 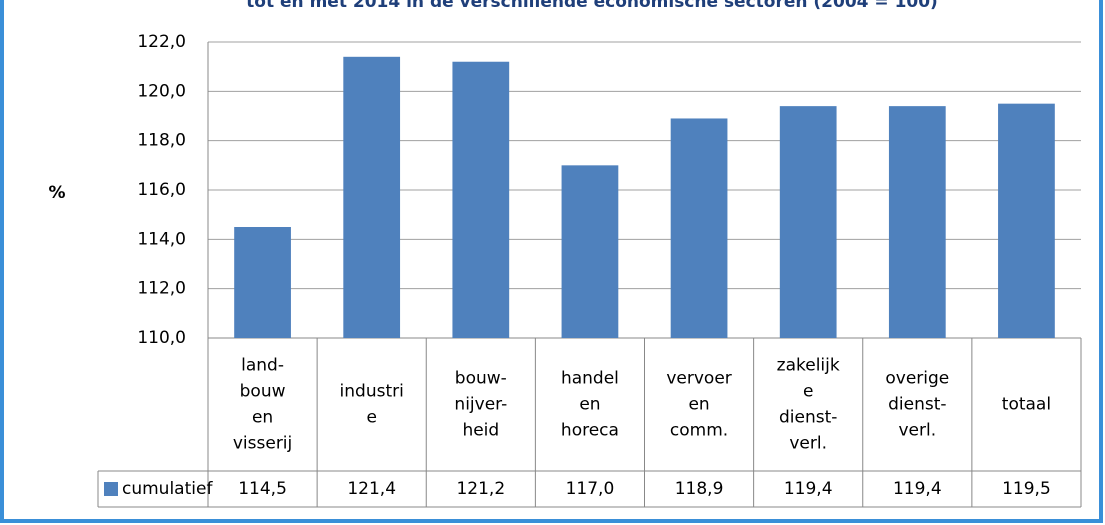 What do you see at coordinates (699, 489) in the screenshot?
I see `data-table-value: 118,9` at bounding box center [699, 489].